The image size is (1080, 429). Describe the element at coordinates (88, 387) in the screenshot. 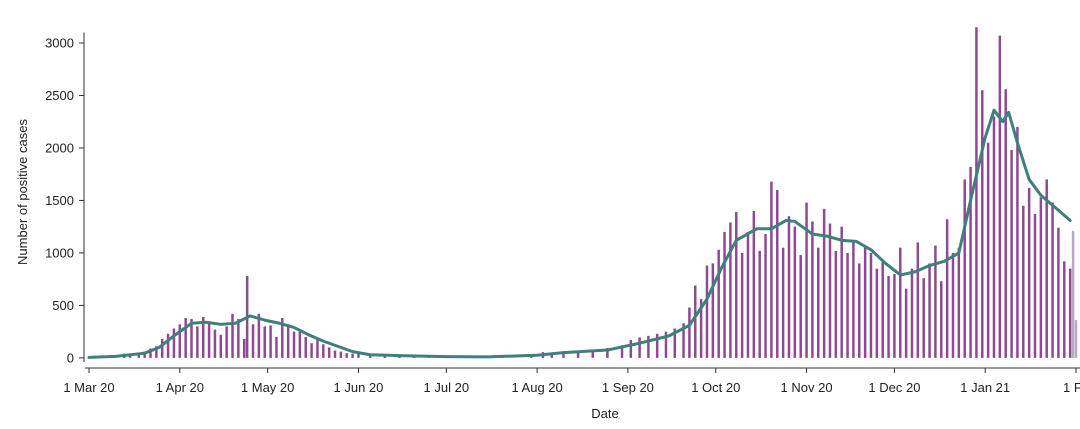

I see `x-tick-label-0: 1 Mar 20` at that location.